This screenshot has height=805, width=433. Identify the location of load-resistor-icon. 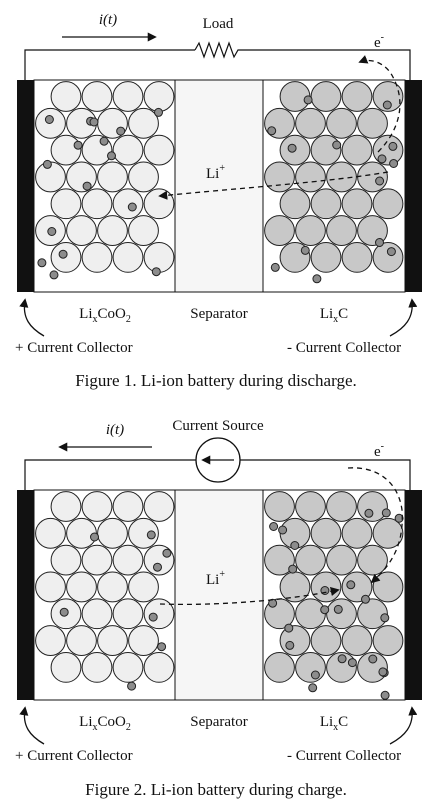
(217, 50).